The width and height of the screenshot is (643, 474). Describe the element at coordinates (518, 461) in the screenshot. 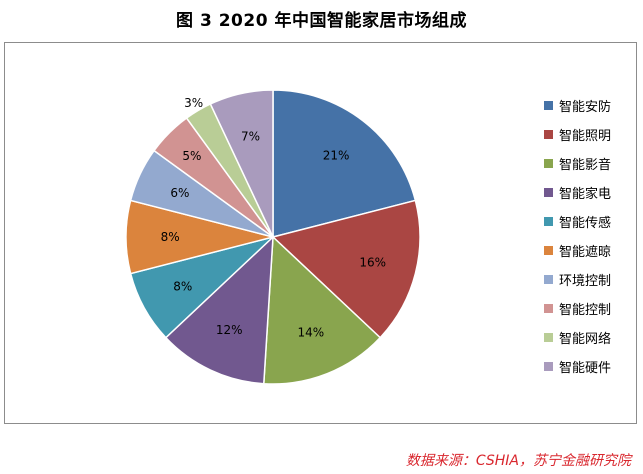

I see `data-source-note: 数据来源：CSHIA，苏宁金融研究院` at that location.